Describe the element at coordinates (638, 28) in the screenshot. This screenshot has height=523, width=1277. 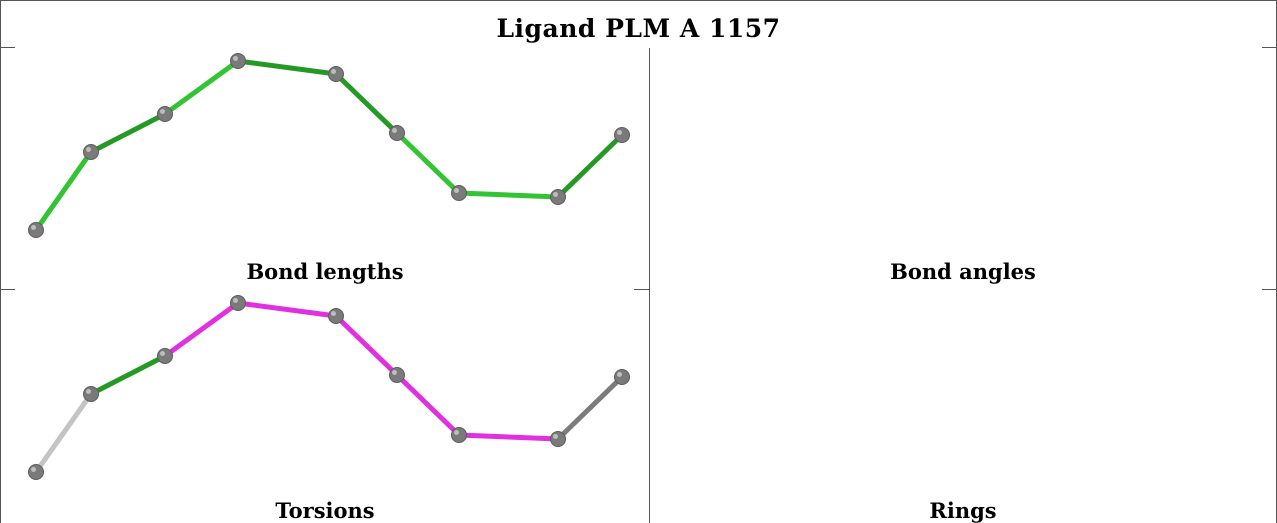
I see `figure-title: Ligand PLM A 1157` at that location.